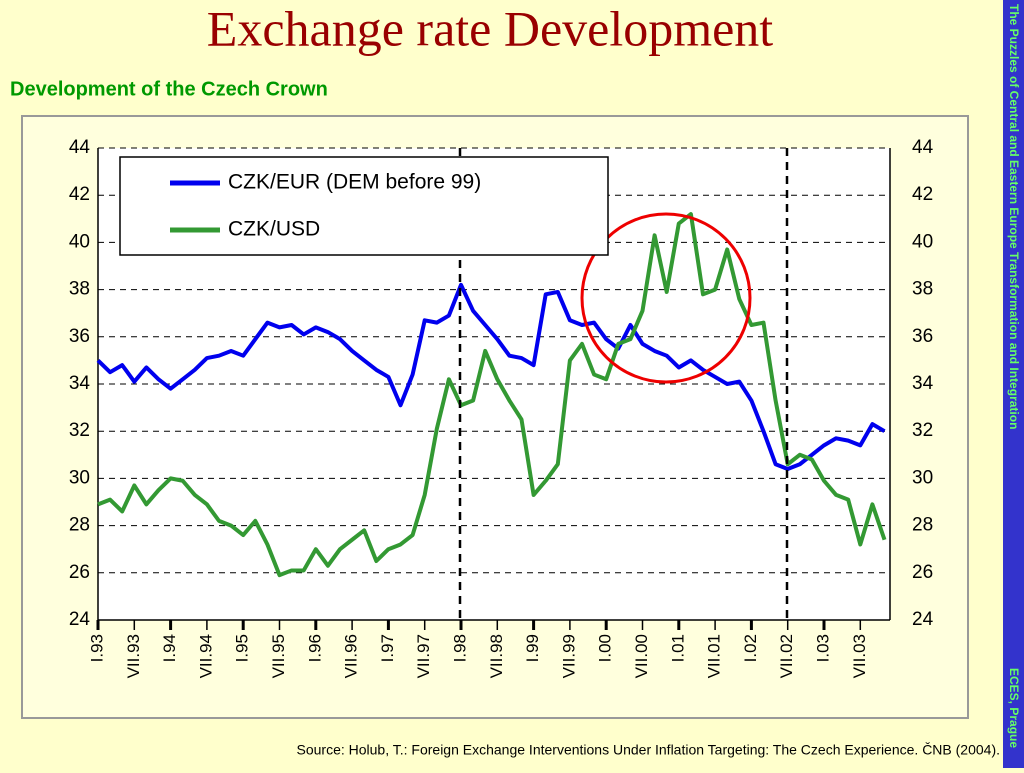  Describe the element at coordinates (922, 525) in the screenshot. I see `y2-tick-label: 28` at that location.